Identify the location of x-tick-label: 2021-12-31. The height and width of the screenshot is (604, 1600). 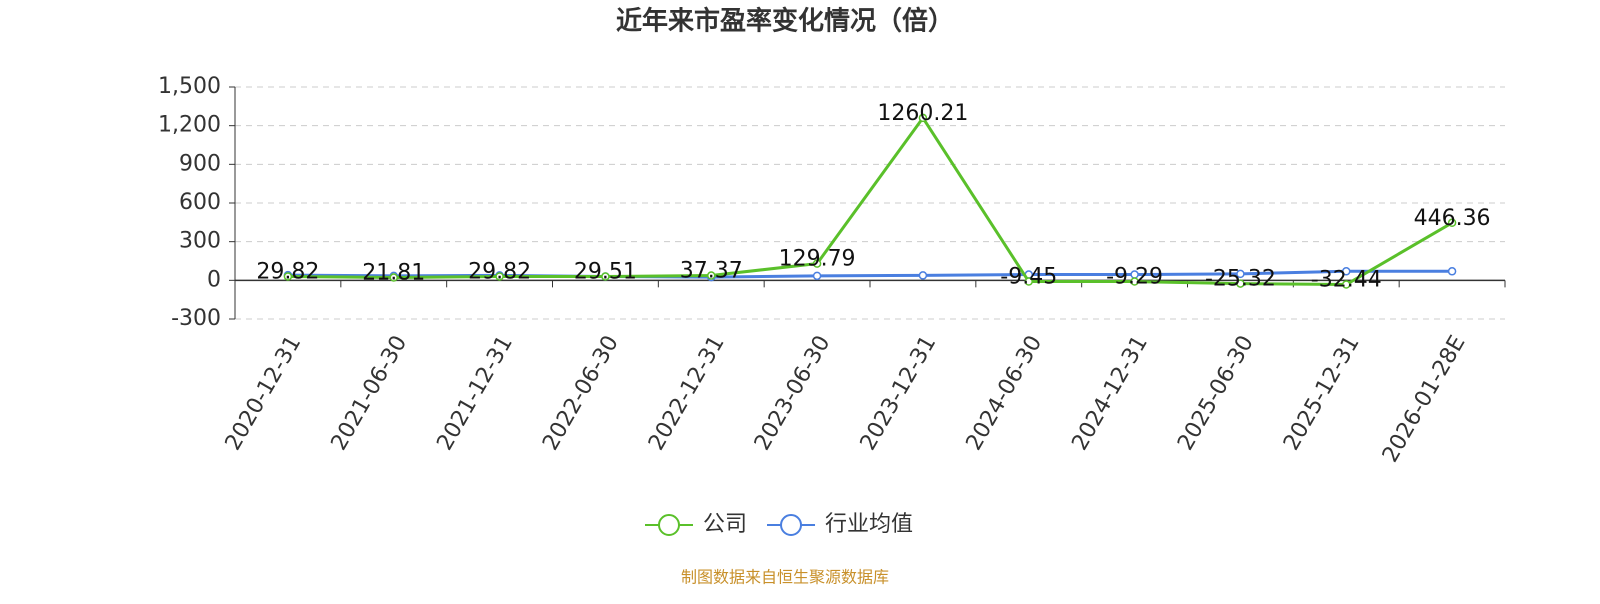
(475, 393).